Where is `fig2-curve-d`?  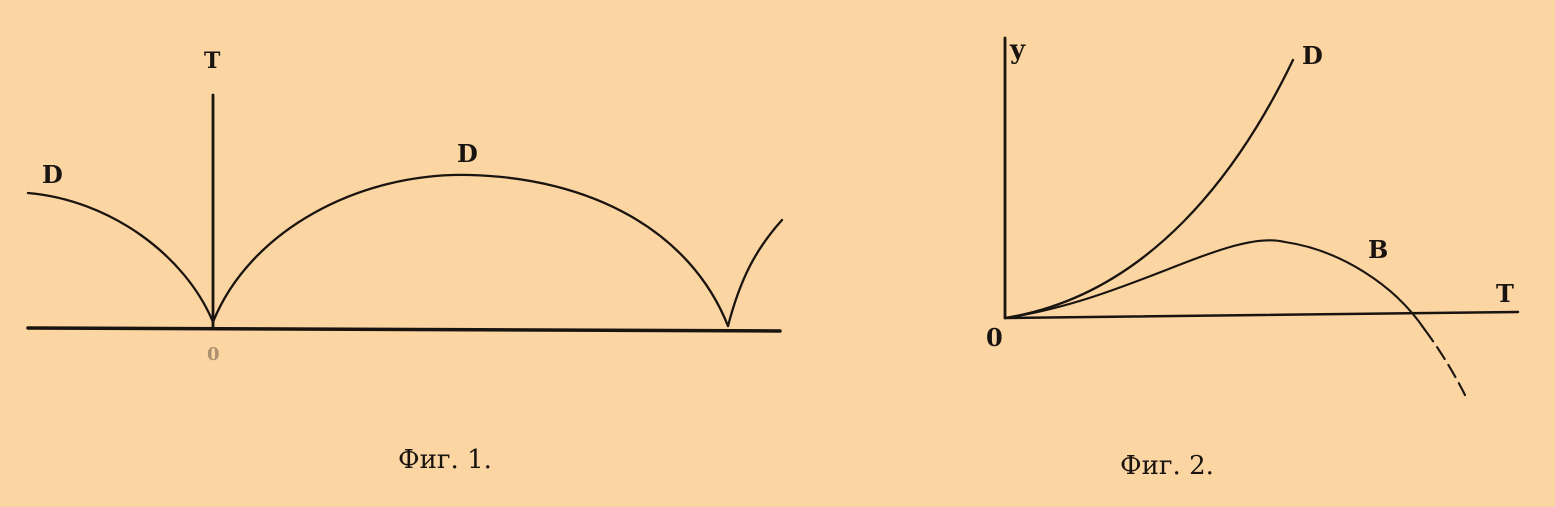
fig2-curve-d is located at coordinates (1149, 189).